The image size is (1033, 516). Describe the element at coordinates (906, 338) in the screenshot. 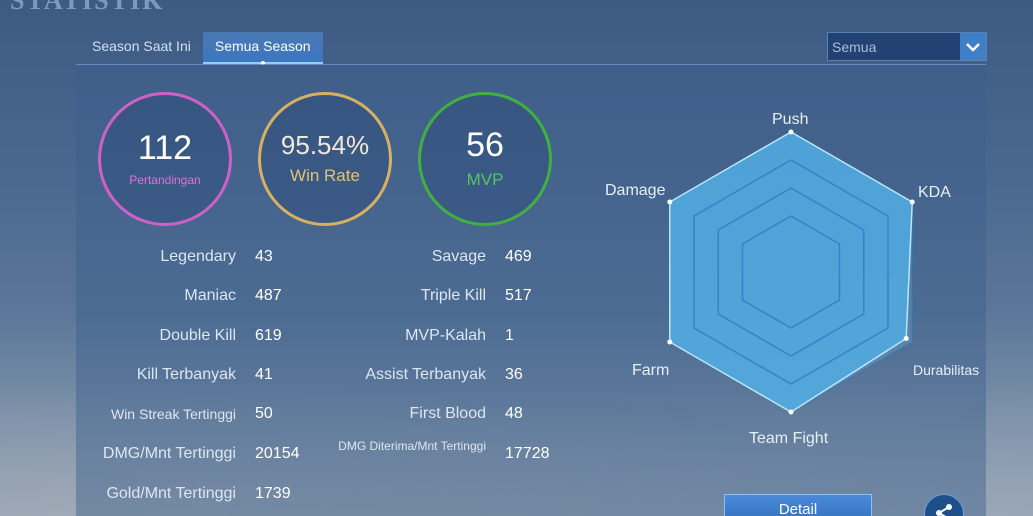

I see `radar-point-durabilitas` at that location.